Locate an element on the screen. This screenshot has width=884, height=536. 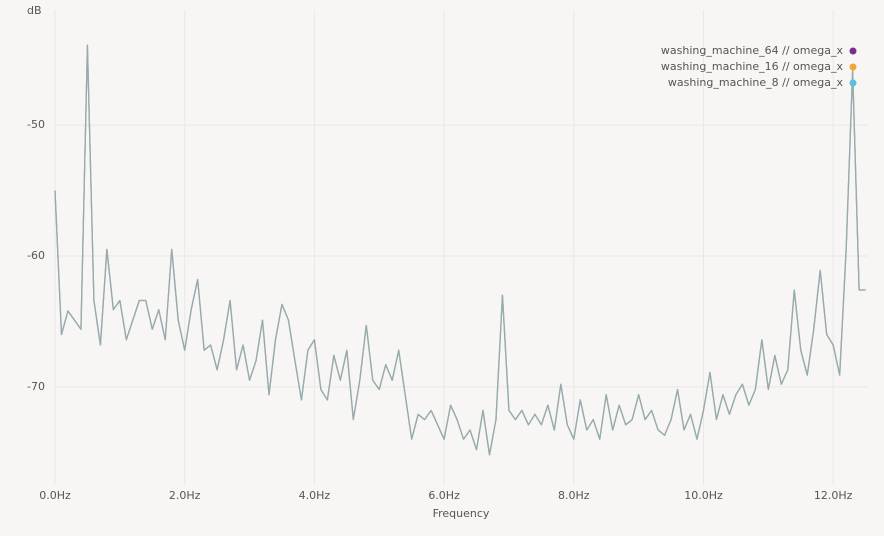
legend-label: washing_machine_8 // omega_x is located at coordinates (756, 82).